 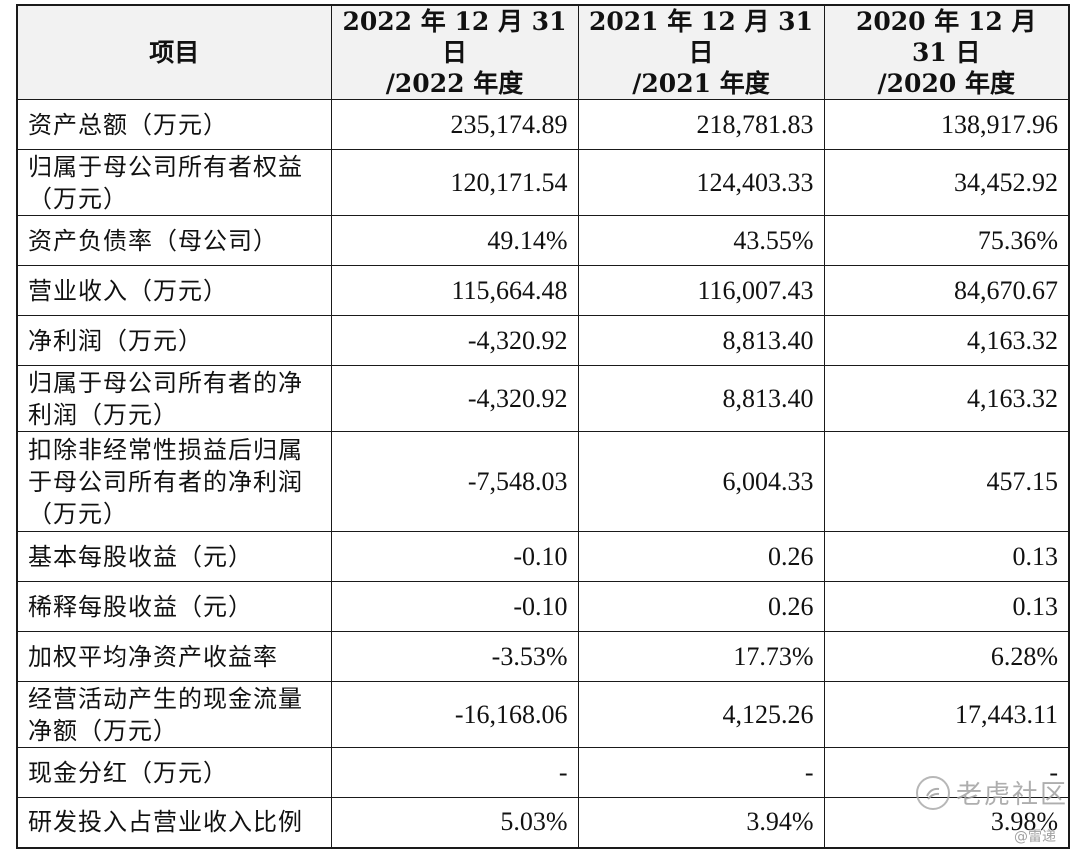 What do you see at coordinates (946, 822) in the screenshot?
I see `cell-2020: 3.98%` at bounding box center [946, 822].